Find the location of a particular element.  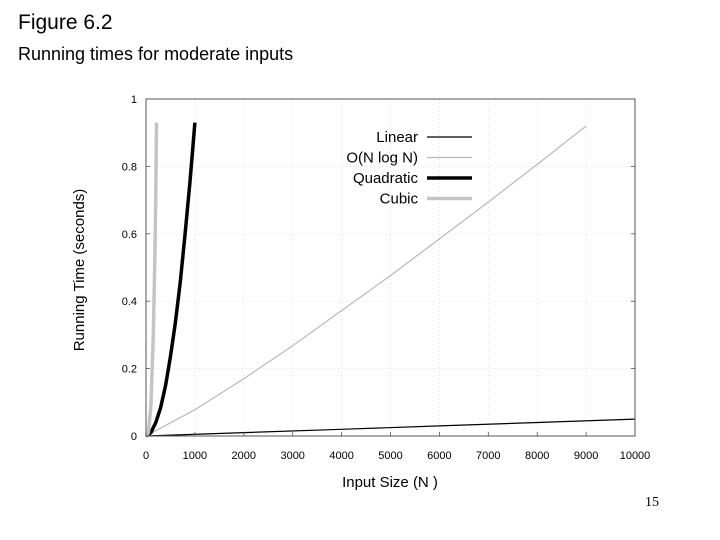

y-tick-label: 0.6 is located at coordinates (129, 235).